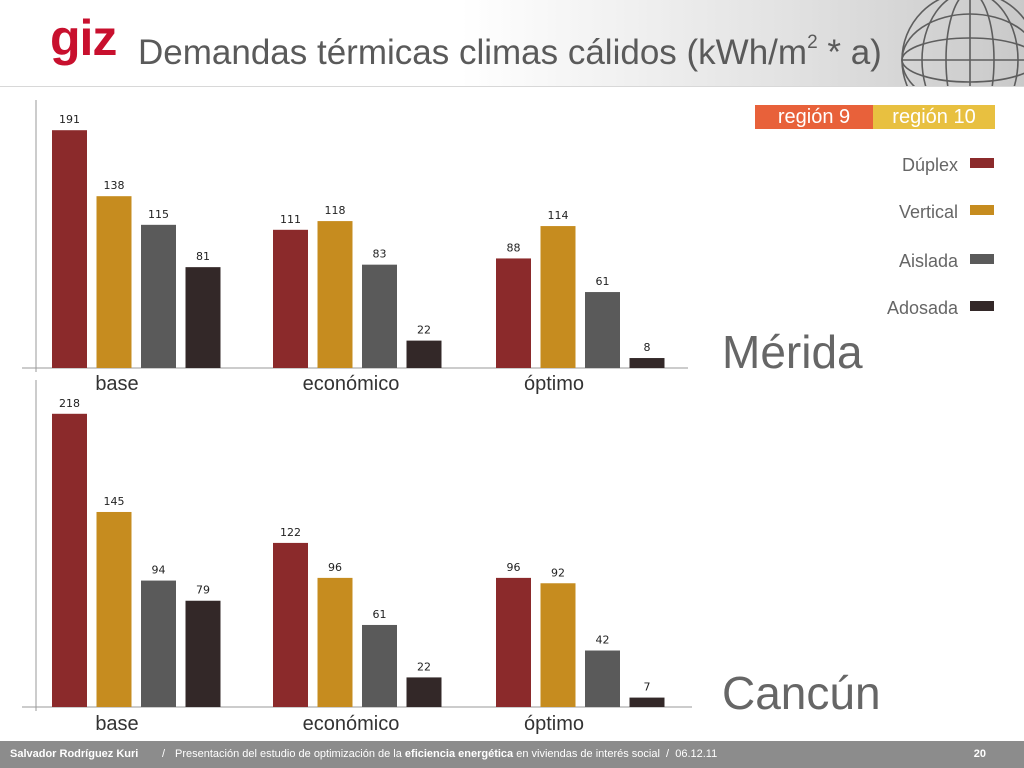 The width and height of the screenshot is (1024, 768). I want to click on data-label-cancun-1-0: 122, so click(290, 532).